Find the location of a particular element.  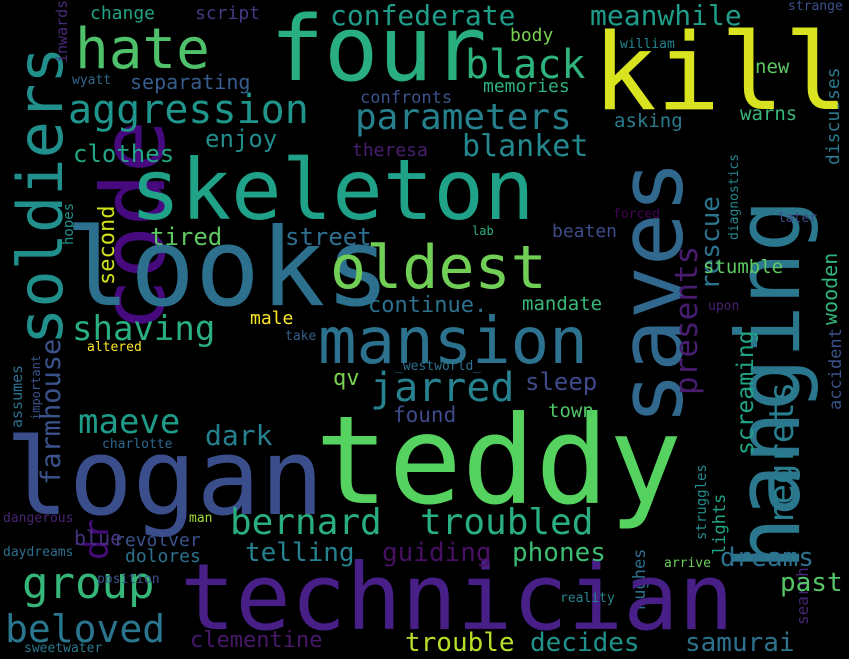

word-dangerous: dangerous is located at coordinates (38, 518).